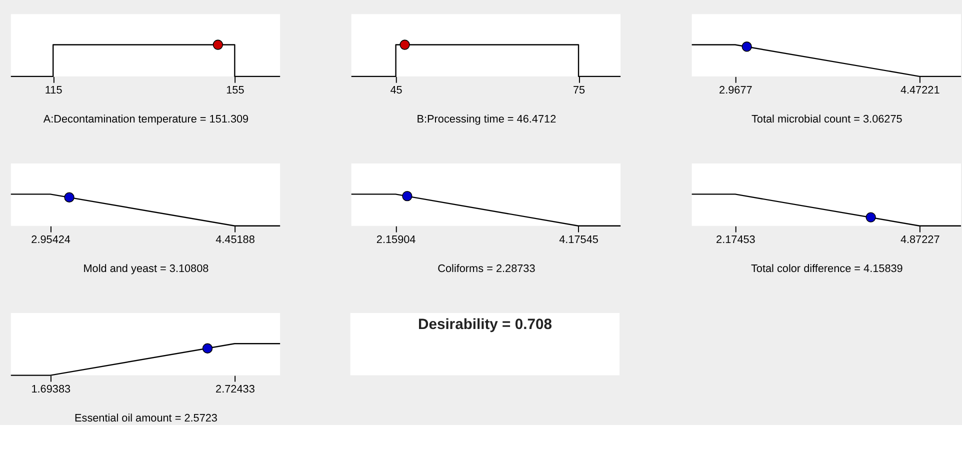  Describe the element at coordinates (920, 90) in the screenshot. I see `x-tick-label: 4.47221` at that location.